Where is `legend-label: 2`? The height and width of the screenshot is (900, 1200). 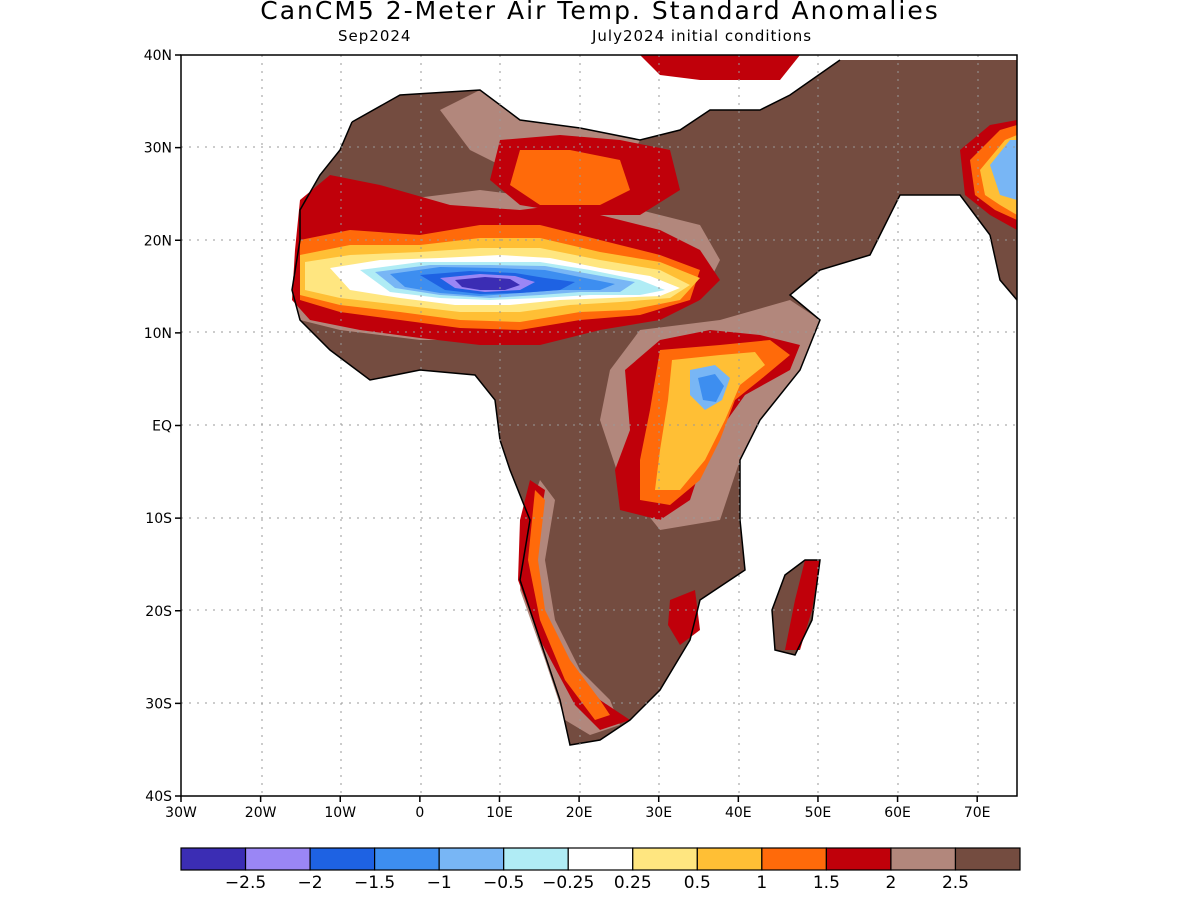
legend-label: 2 is located at coordinates (891, 883).